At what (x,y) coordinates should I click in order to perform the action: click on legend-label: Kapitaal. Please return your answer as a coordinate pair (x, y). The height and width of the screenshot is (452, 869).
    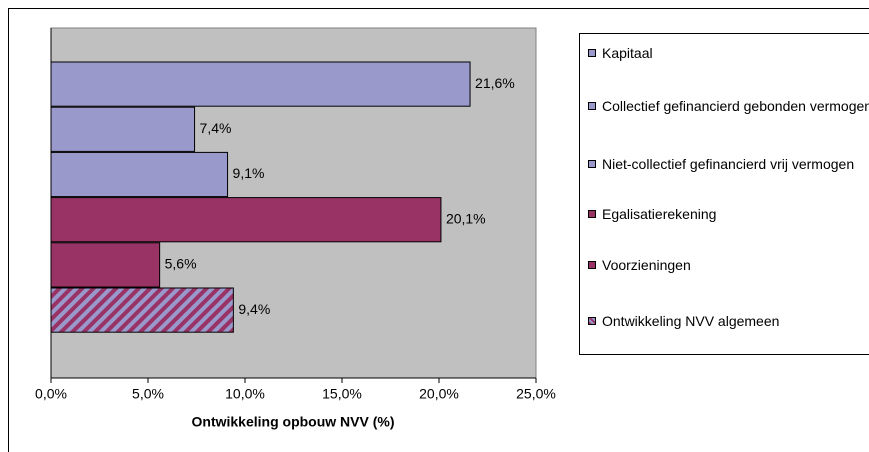
    Looking at the image, I should click on (627, 53).